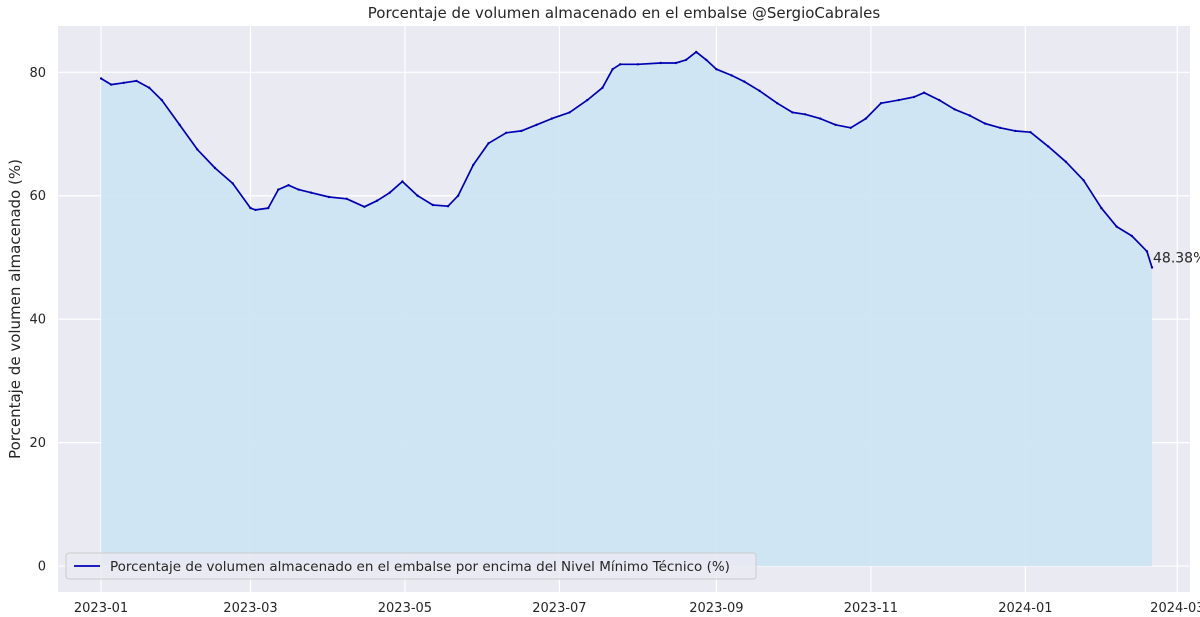 The height and width of the screenshot is (617, 1200). I want to click on x-tick-label: 2023-03, so click(250, 608).